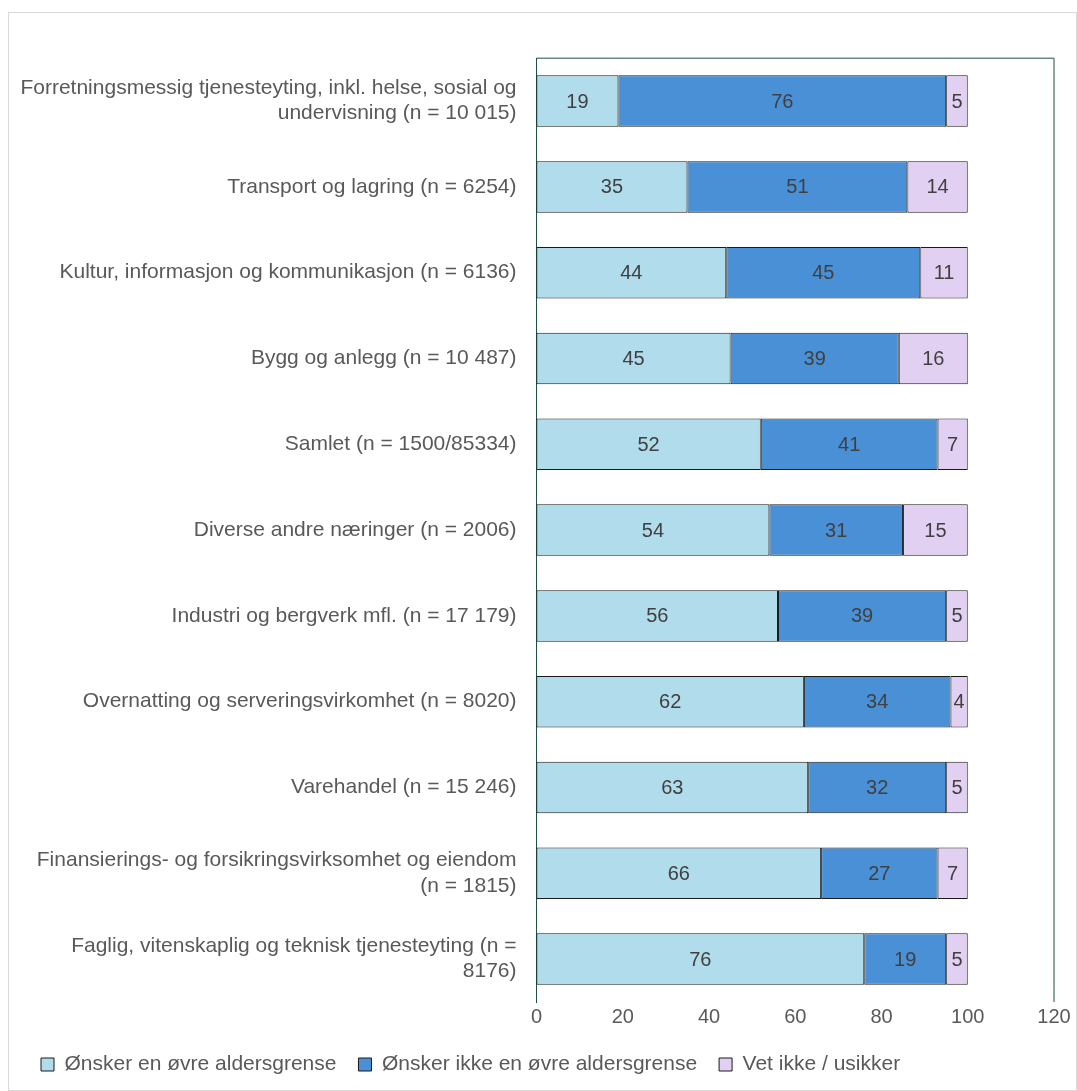 The image size is (1077, 1091). Describe the element at coordinates (383, 357) in the screenshot. I see `y-tick-label: Bygg og anlegg (n = 10 487)` at that location.